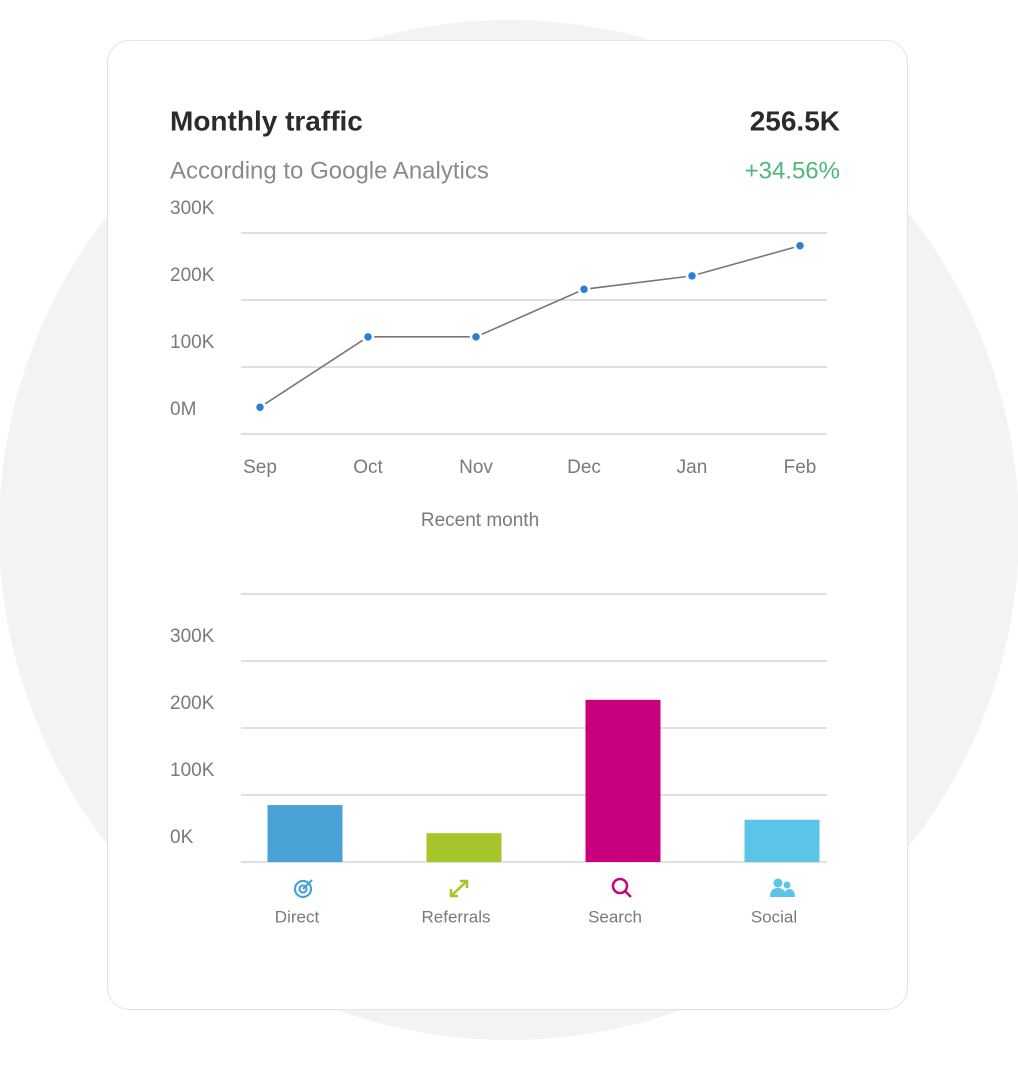  What do you see at coordinates (183, 409) in the screenshot?
I see `y-tick-label: 0M` at bounding box center [183, 409].